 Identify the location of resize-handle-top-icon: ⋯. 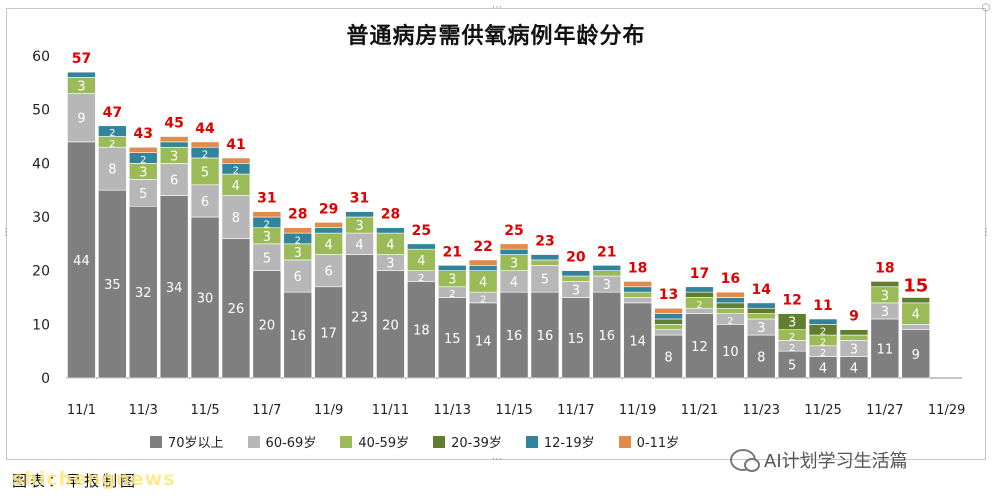
(497, 7).